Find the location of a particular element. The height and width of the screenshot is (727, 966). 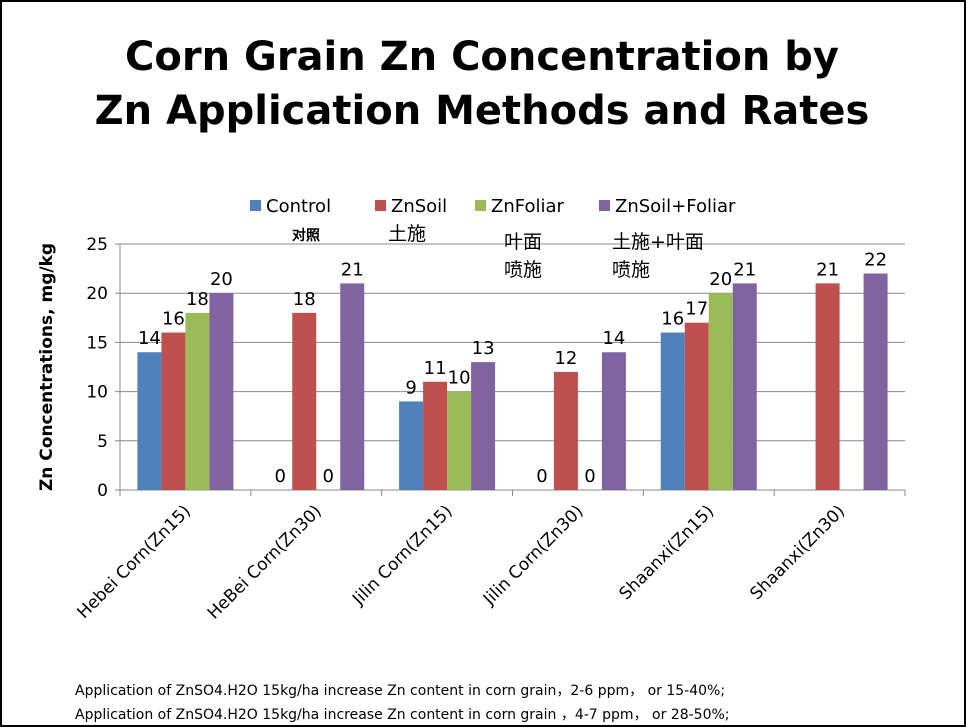

legend-label: ZnFoliar is located at coordinates (527, 206).